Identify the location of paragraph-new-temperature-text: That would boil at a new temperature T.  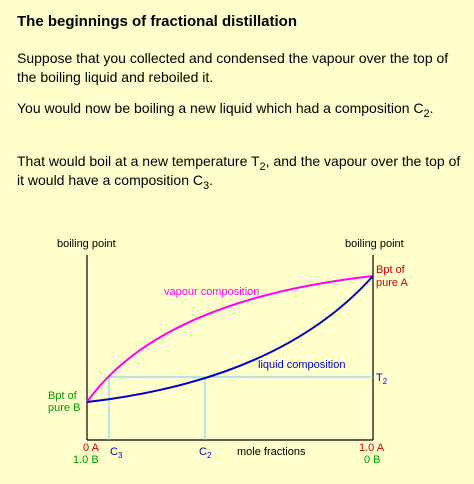
(138, 161).